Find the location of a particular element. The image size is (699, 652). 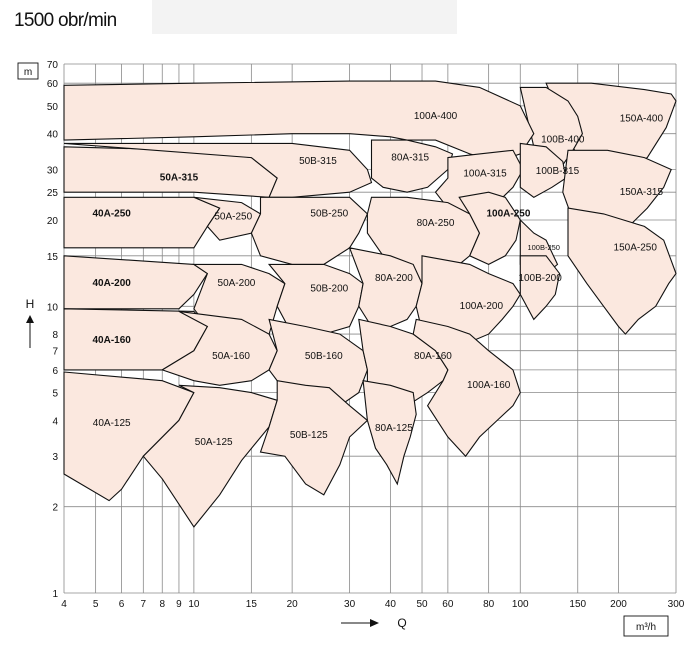

x-tick-label: 50 is located at coordinates (422, 604).